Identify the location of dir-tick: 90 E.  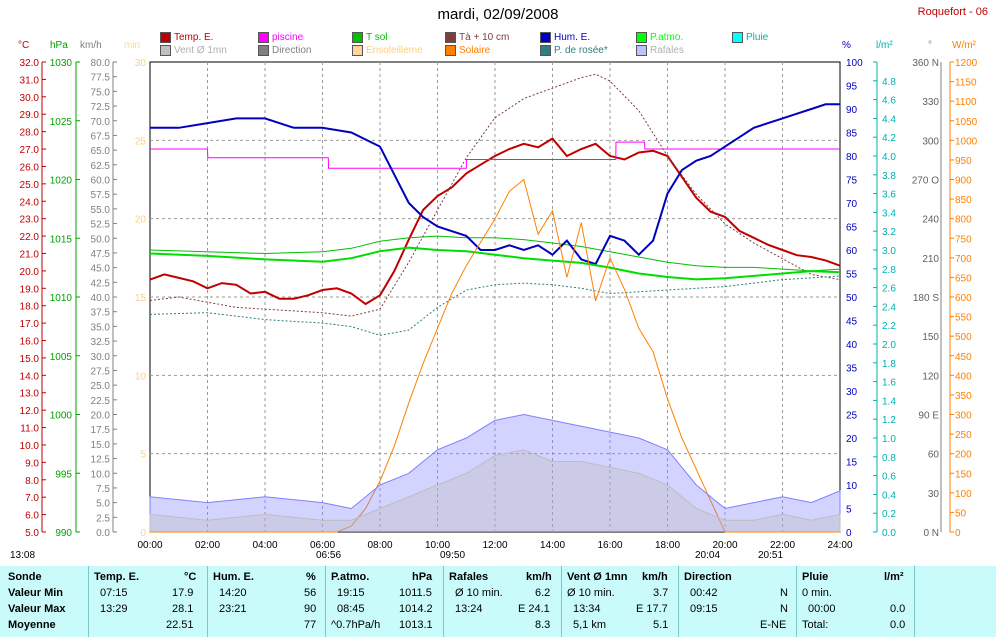
(928, 416).